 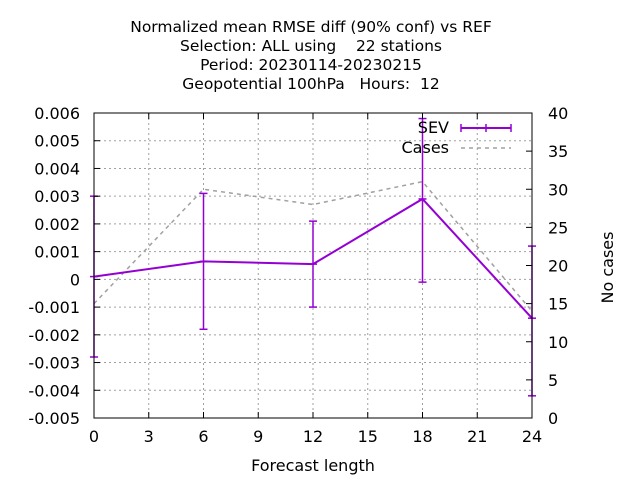 What do you see at coordinates (558, 189) in the screenshot?
I see `y2-tick-label: 30` at bounding box center [558, 189].